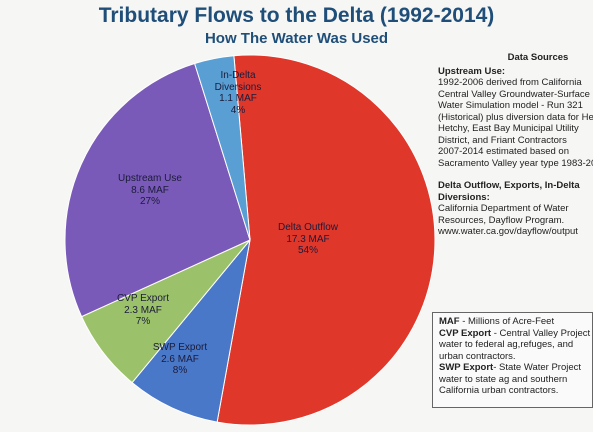 This screenshot has width=593, height=432. Describe the element at coordinates (501, 220) in the screenshot. I see `delta-line: Resources, Dayflow Program.` at that location.